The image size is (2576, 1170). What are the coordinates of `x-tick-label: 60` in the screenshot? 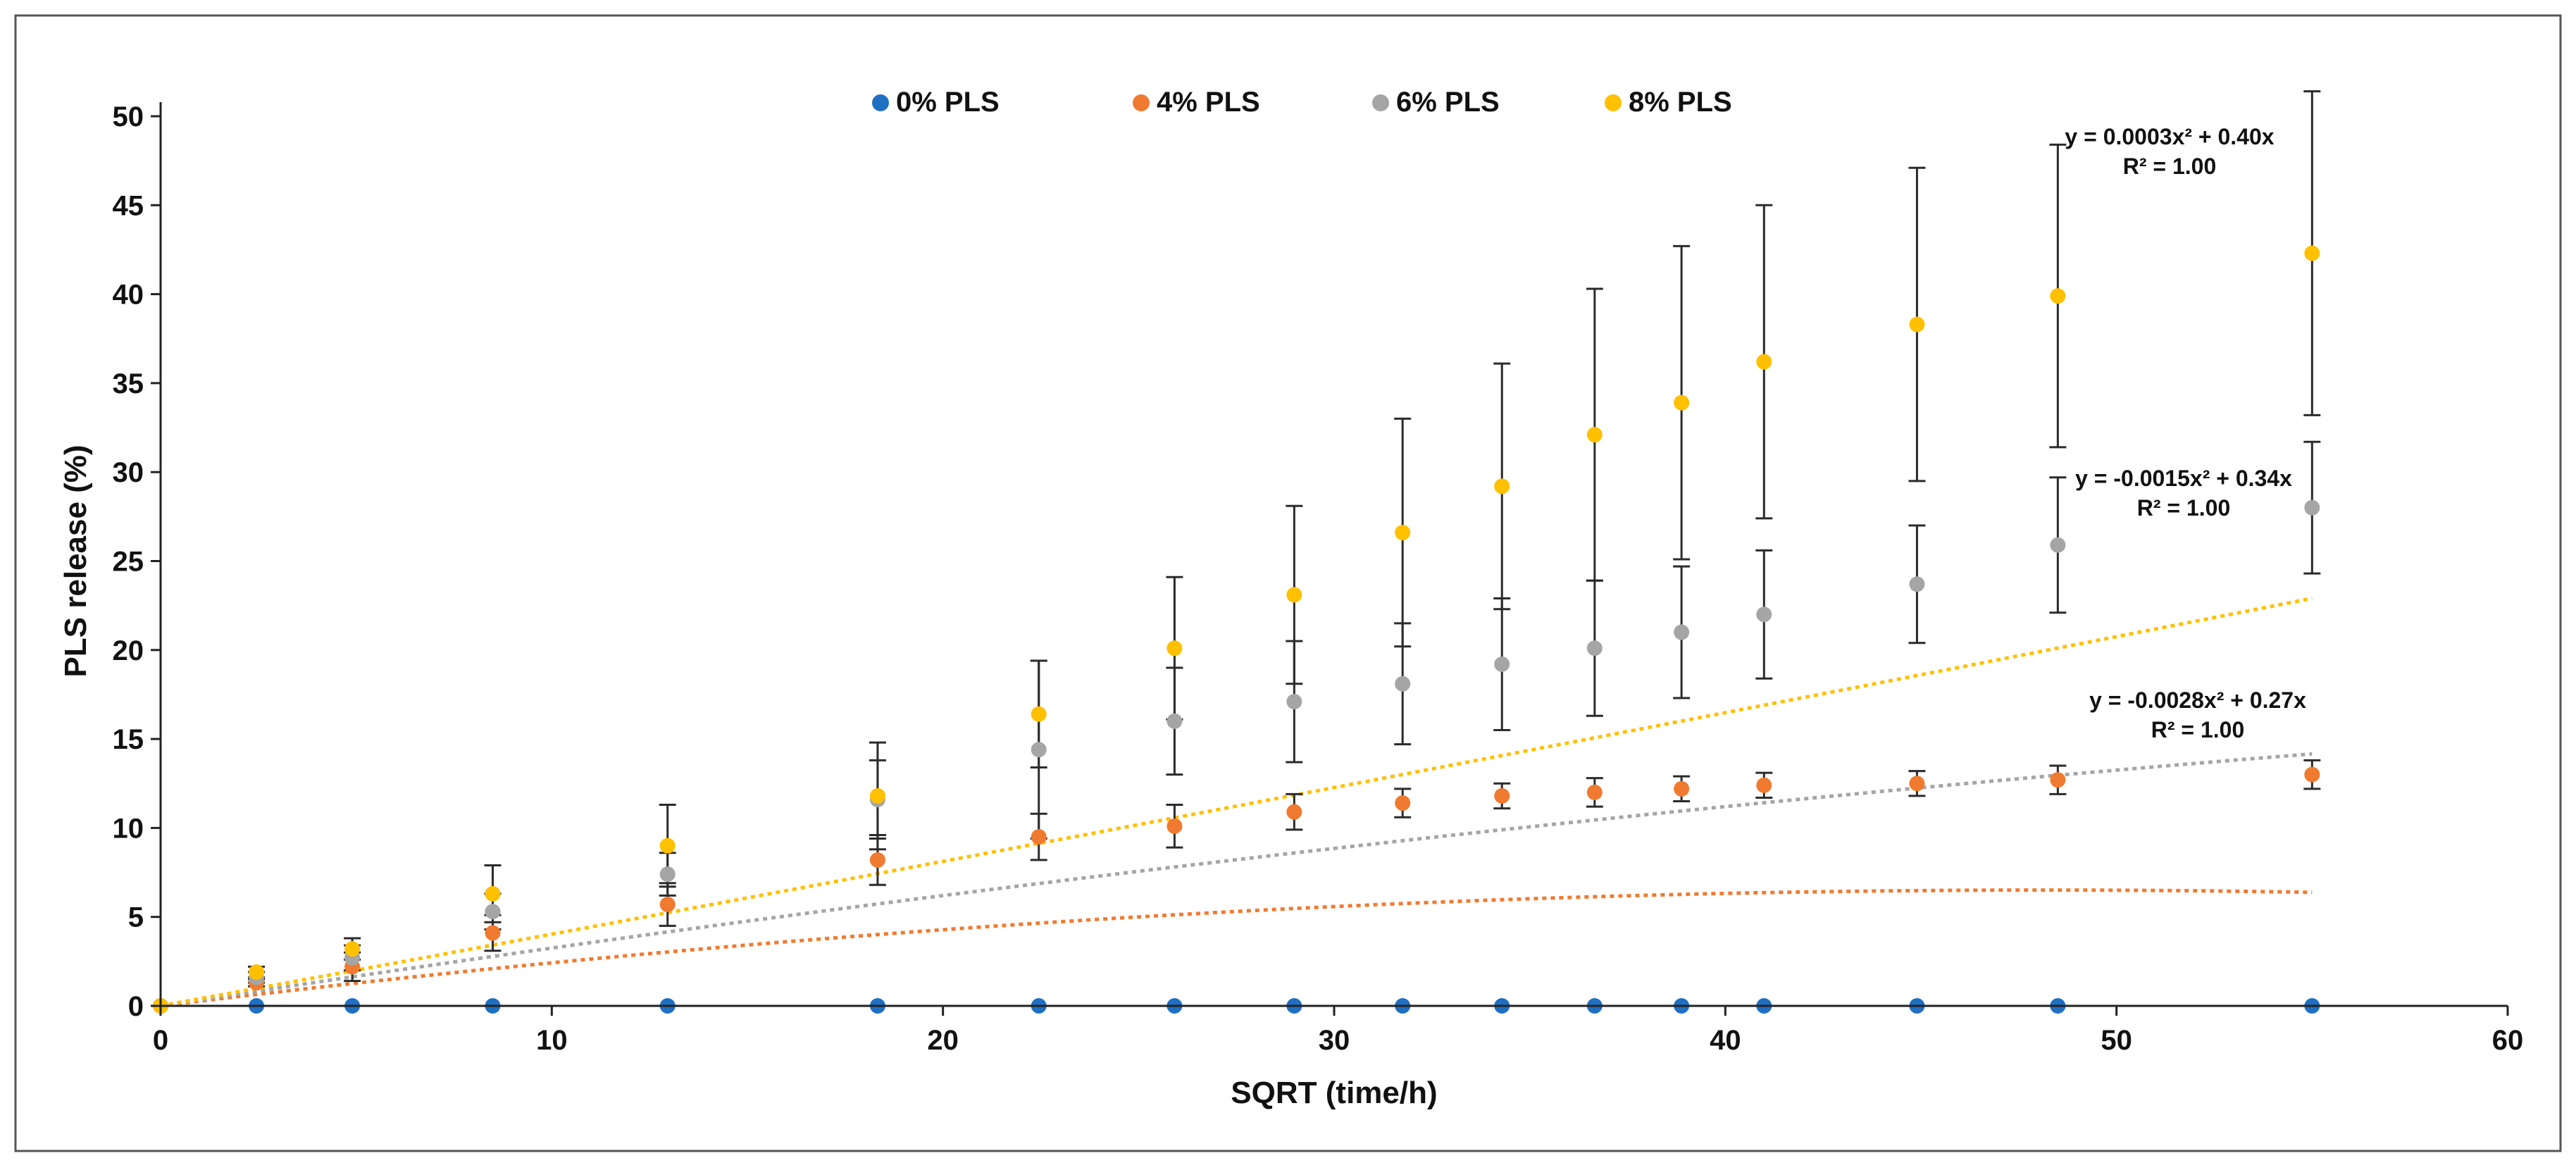 It's located at (2508, 1040).